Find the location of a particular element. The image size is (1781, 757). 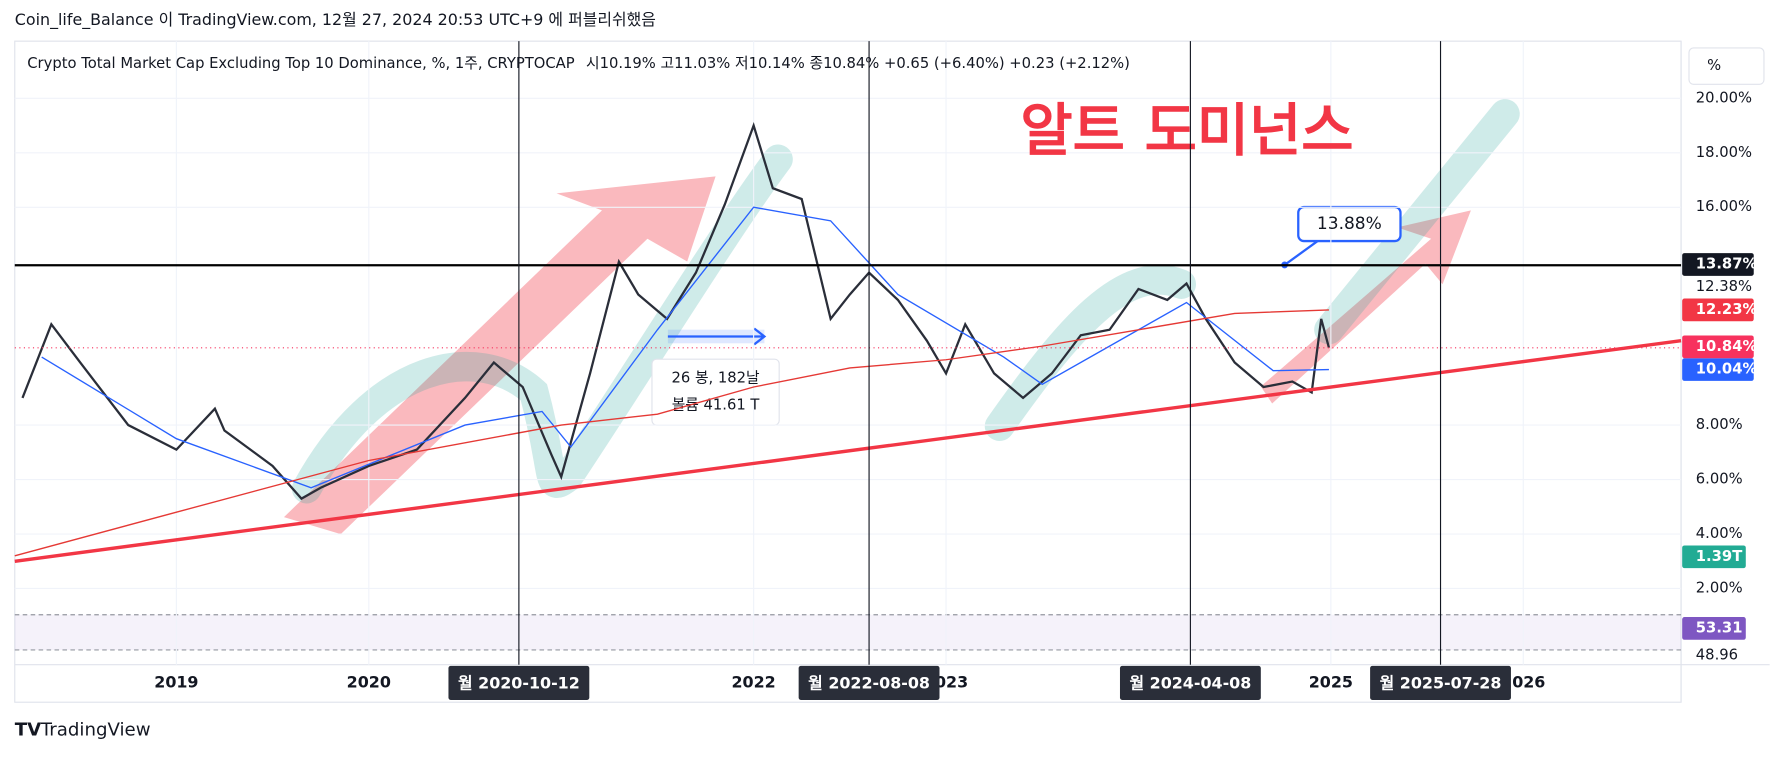

x-tick-label: 2026 is located at coordinates (1523, 681).